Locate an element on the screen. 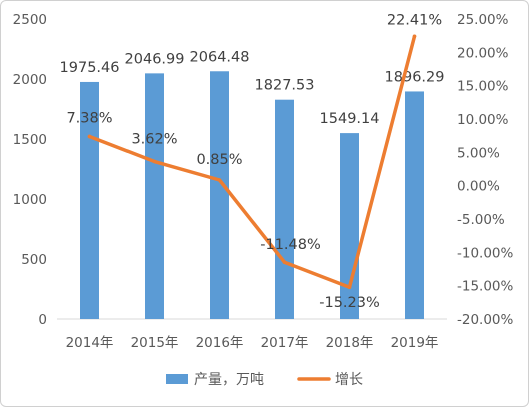 This screenshot has width=529, height=407. left-axis-tick-label: 2500 is located at coordinates (30, 20).